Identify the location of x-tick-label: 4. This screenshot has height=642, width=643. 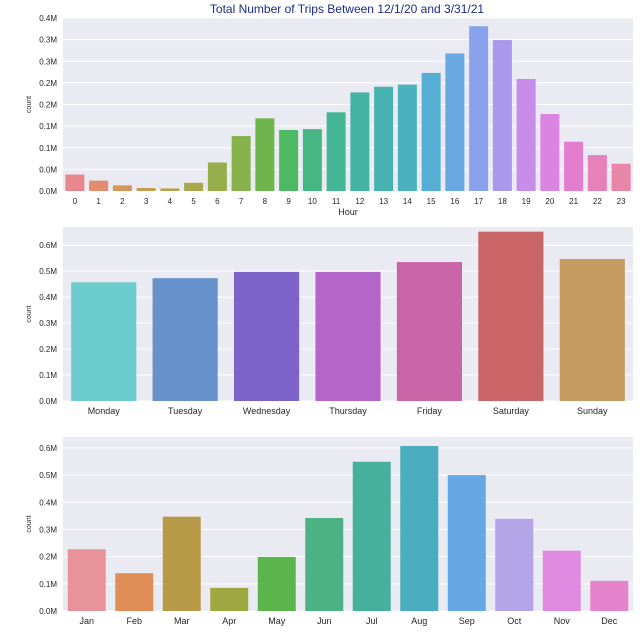
(170, 201).